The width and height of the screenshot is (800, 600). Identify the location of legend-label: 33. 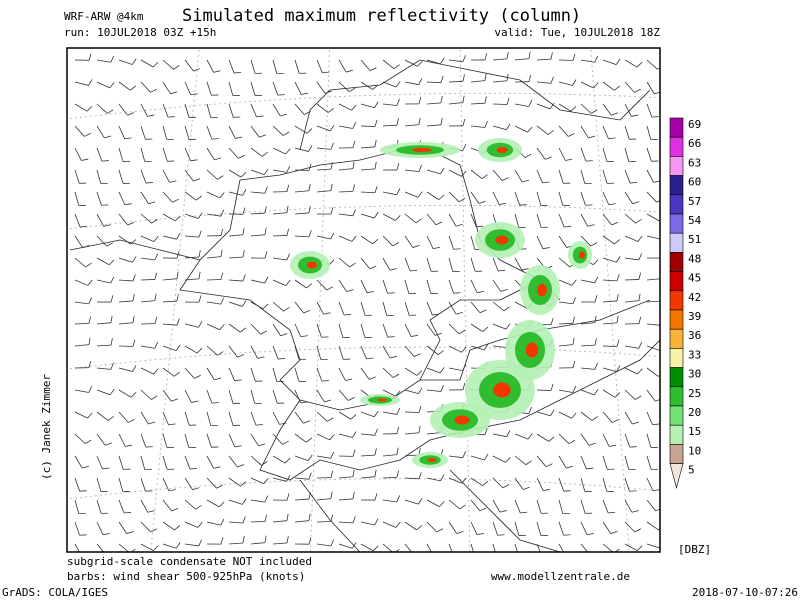
(694, 354).